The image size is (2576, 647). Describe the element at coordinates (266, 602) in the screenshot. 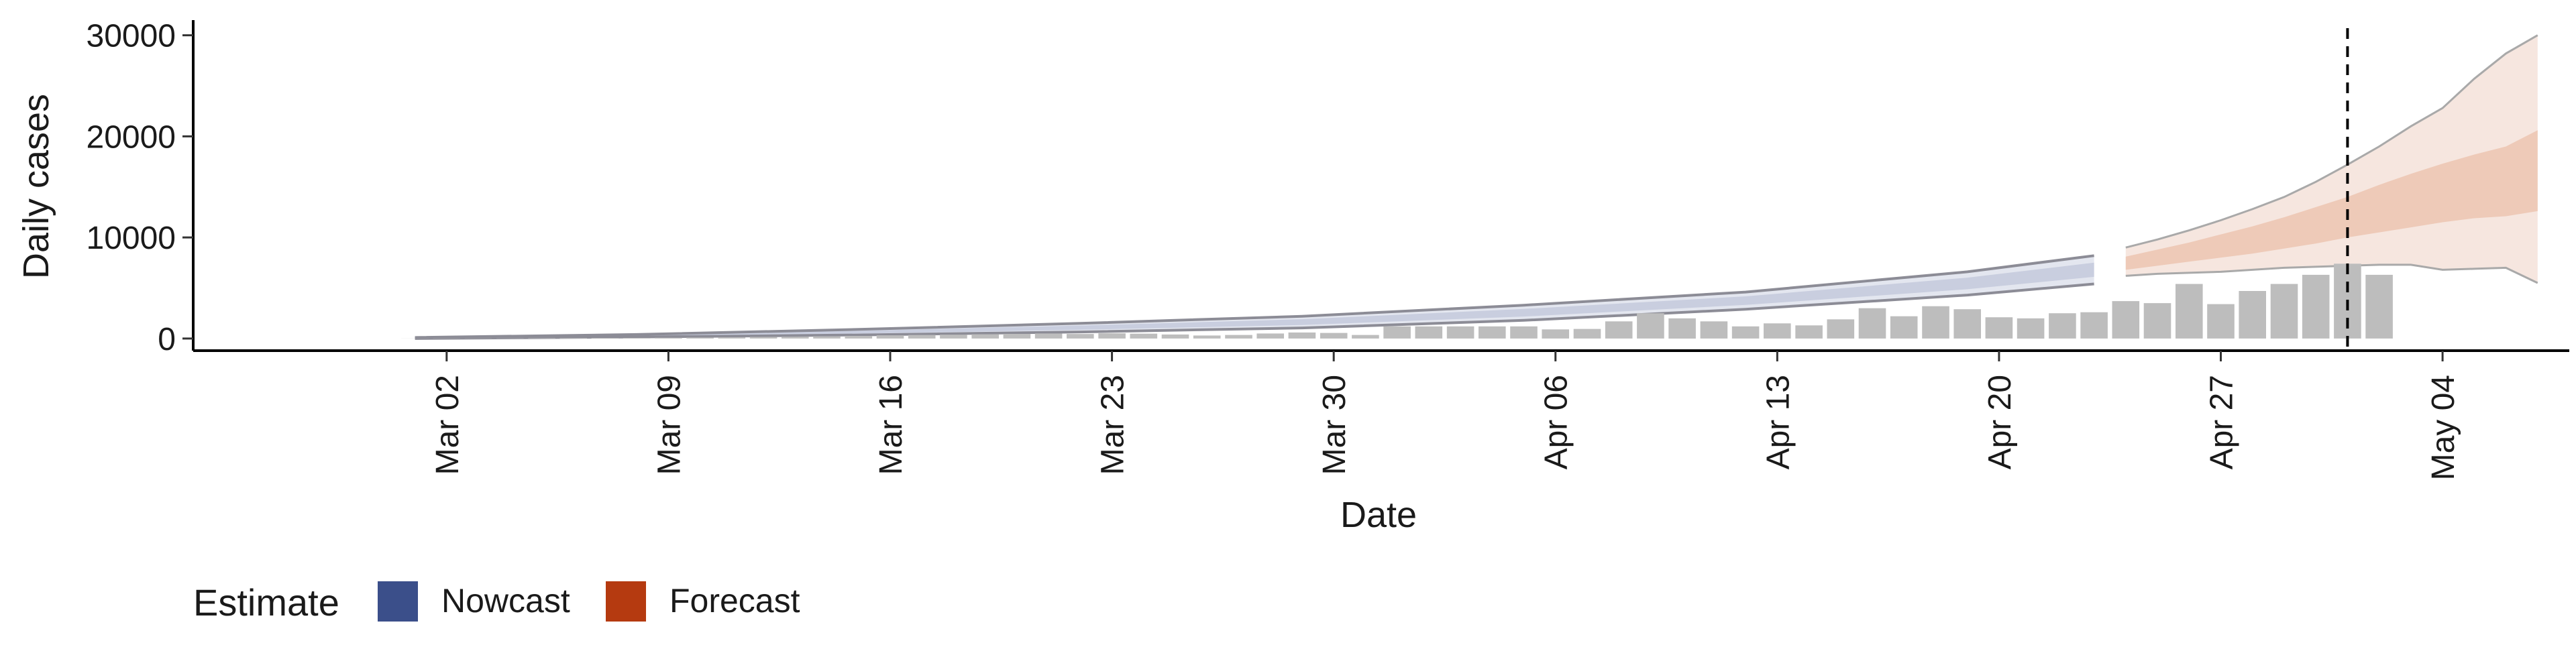

I see `legend-title: Estimate` at that location.